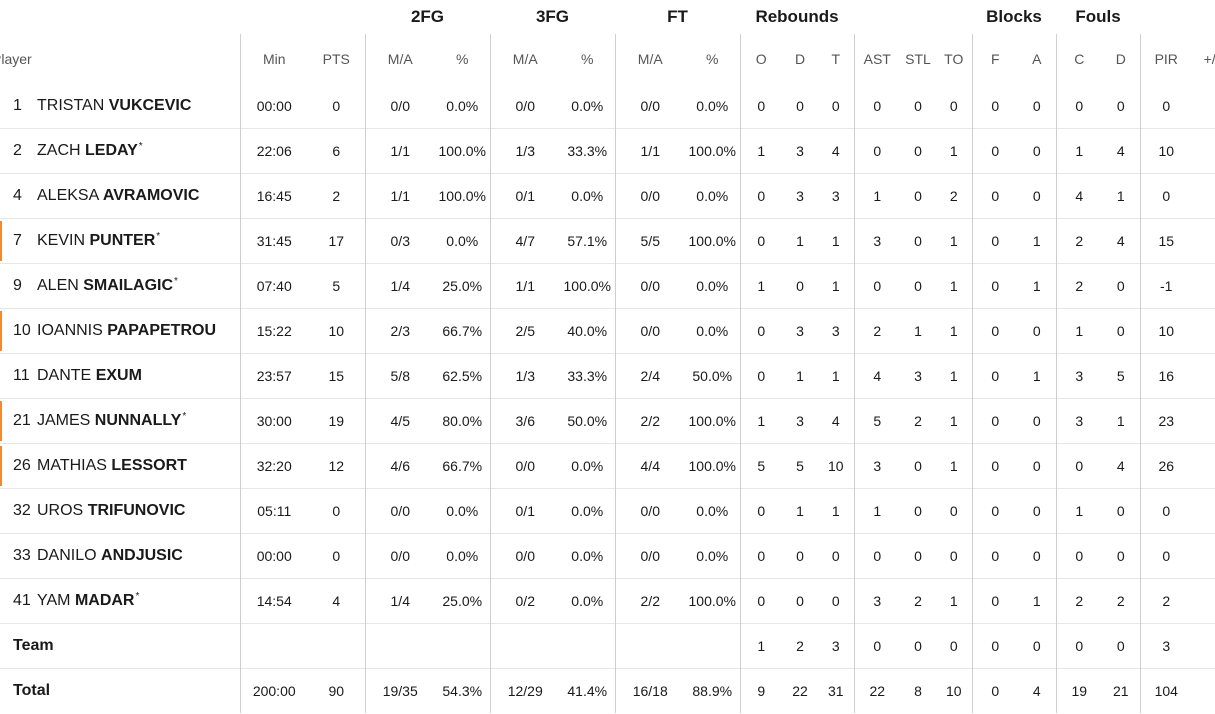  What do you see at coordinates (712, 59) in the screenshot?
I see `col-ft-pct: %` at bounding box center [712, 59].